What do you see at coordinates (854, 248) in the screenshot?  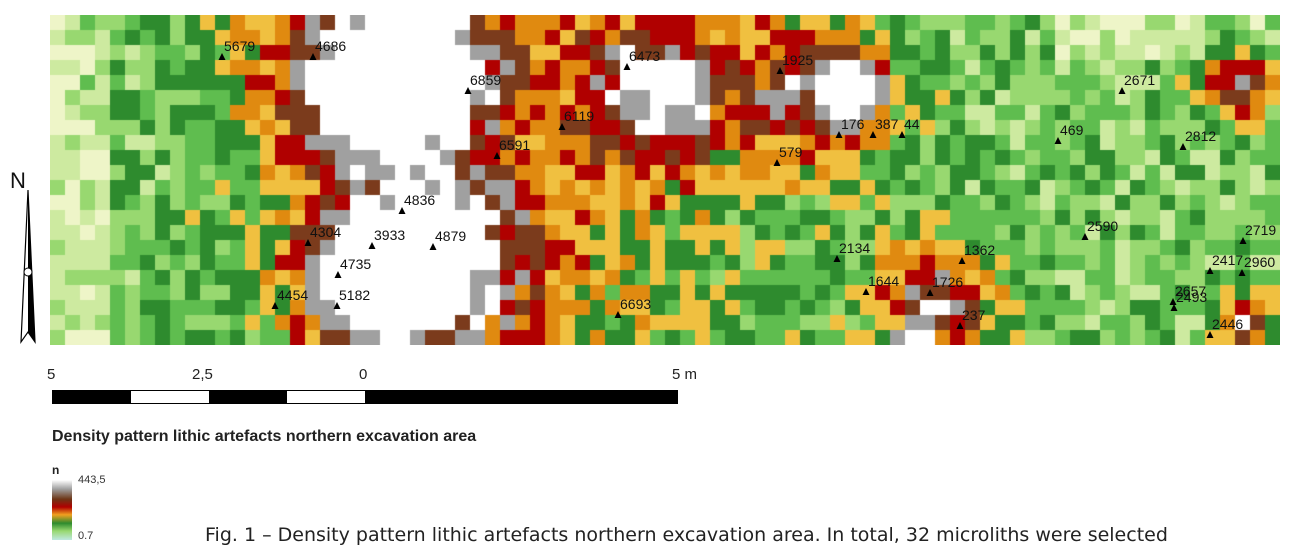 I see `sample-point-label: 2134` at bounding box center [854, 248].